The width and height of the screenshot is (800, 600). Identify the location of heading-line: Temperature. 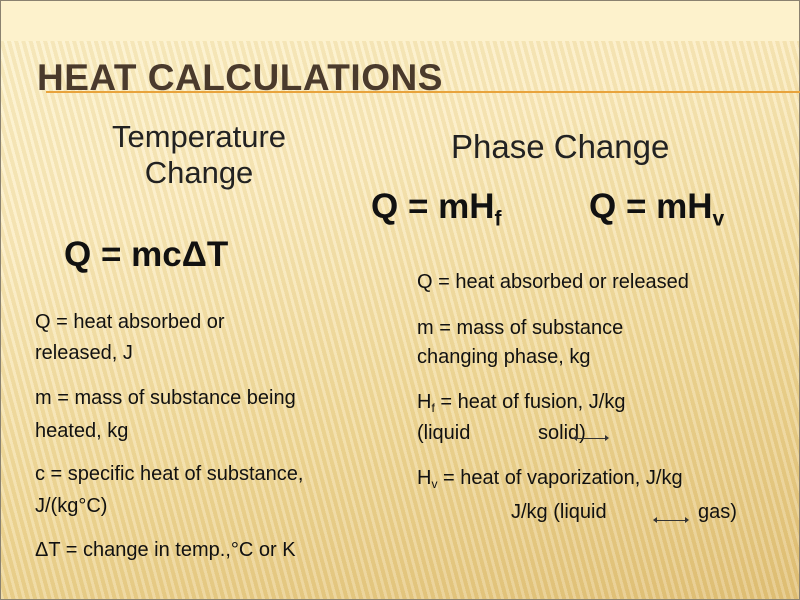
(199, 136).